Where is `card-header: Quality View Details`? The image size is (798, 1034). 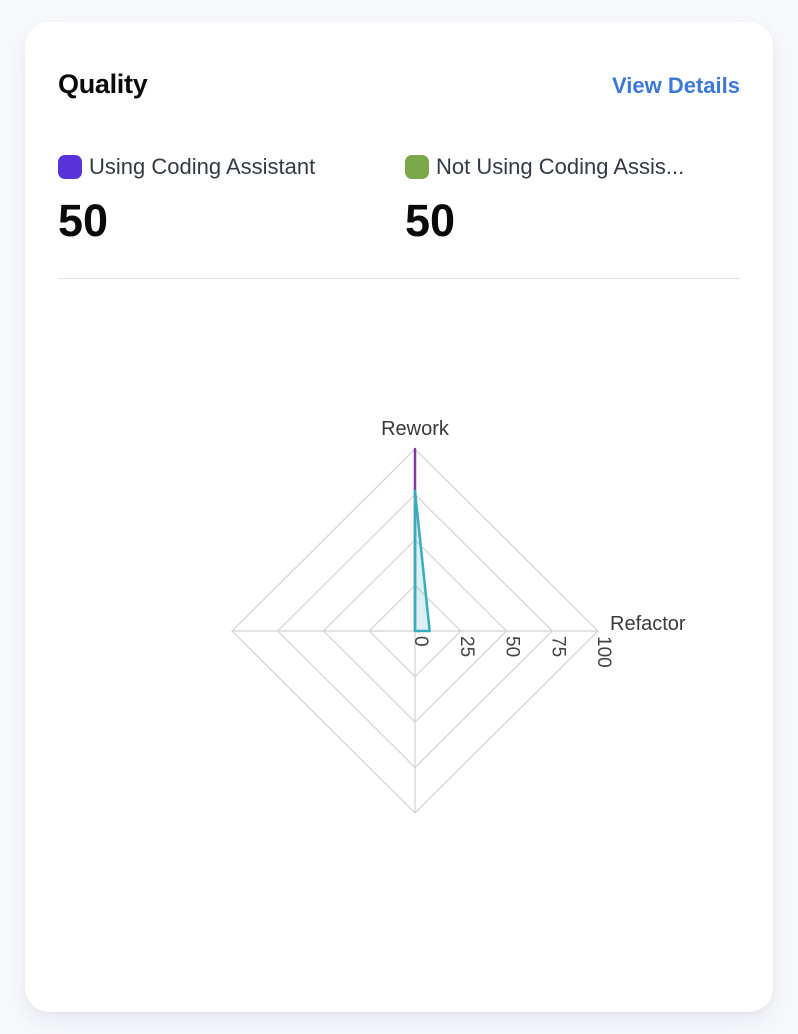 card-header: Quality View Details is located at coordinates (399, 62).